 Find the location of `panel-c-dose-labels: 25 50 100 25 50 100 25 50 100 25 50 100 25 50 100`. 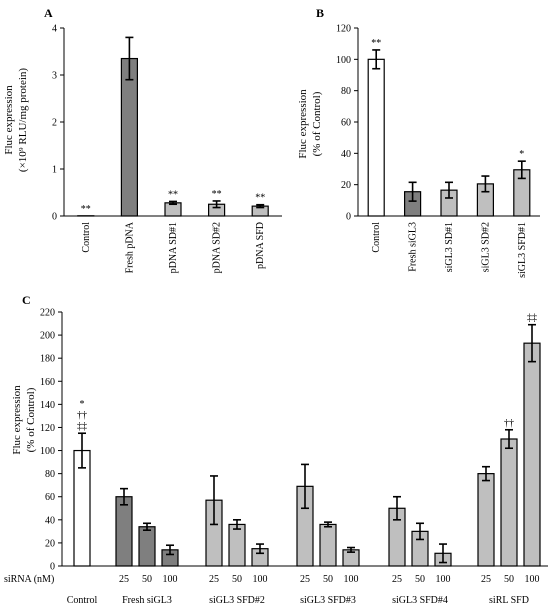

panel-c-dose-labels: 25 50 100 25 50 100 25 50 100 25 50 100 25 50 100 is located at coordinates (329, 579).